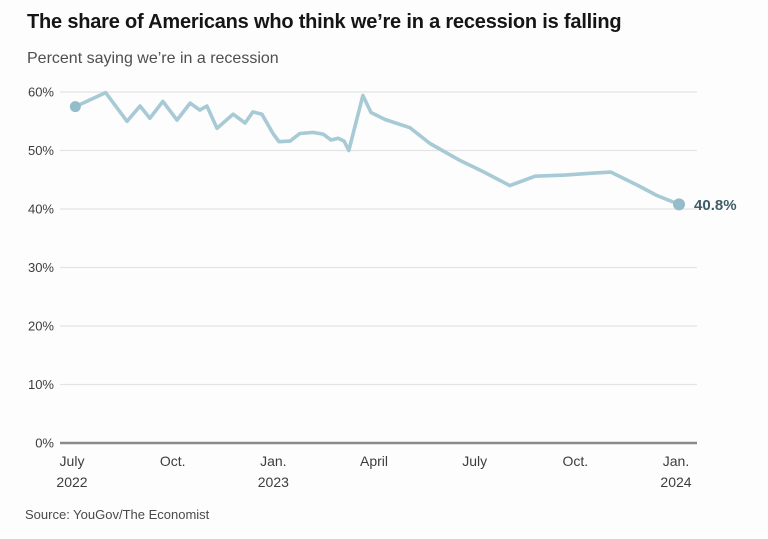  Describe the element at coordinates (374, 461) in the screenshot. I see `x-tick-label: April` at that location.